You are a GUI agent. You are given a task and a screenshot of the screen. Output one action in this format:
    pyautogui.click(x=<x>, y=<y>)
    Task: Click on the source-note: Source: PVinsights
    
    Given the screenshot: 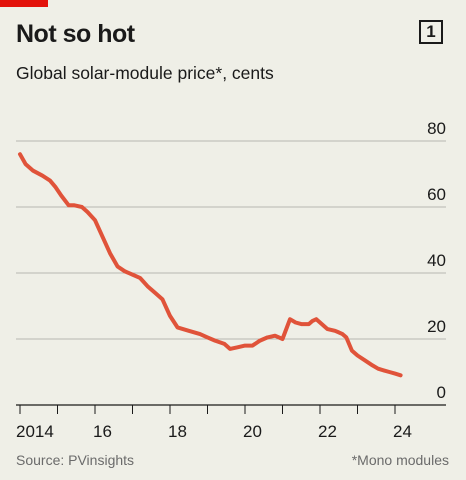 What is the action you would take?
    pyautogui.click(x=75, y=460)
    